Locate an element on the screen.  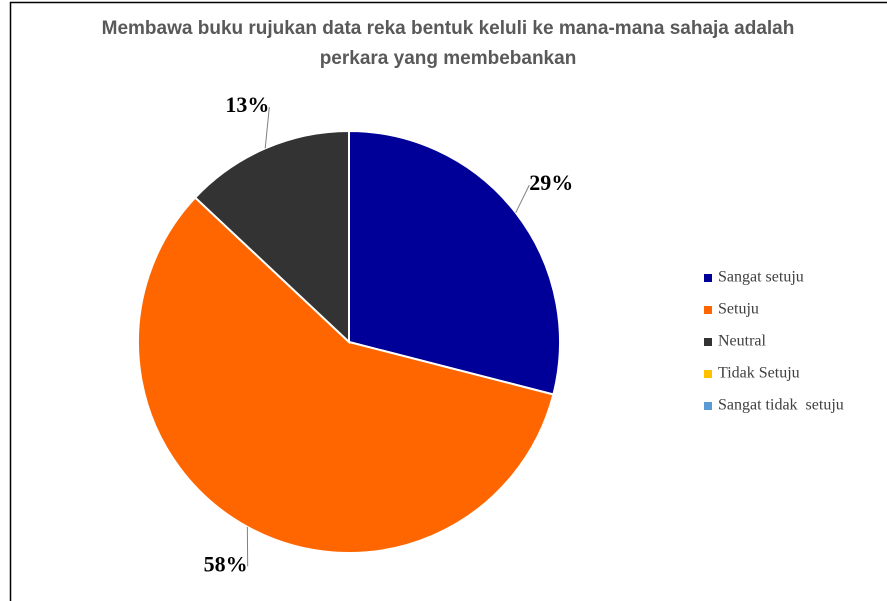
legend-label: Sangat tidak setuju is located at coordinates (781, 405).